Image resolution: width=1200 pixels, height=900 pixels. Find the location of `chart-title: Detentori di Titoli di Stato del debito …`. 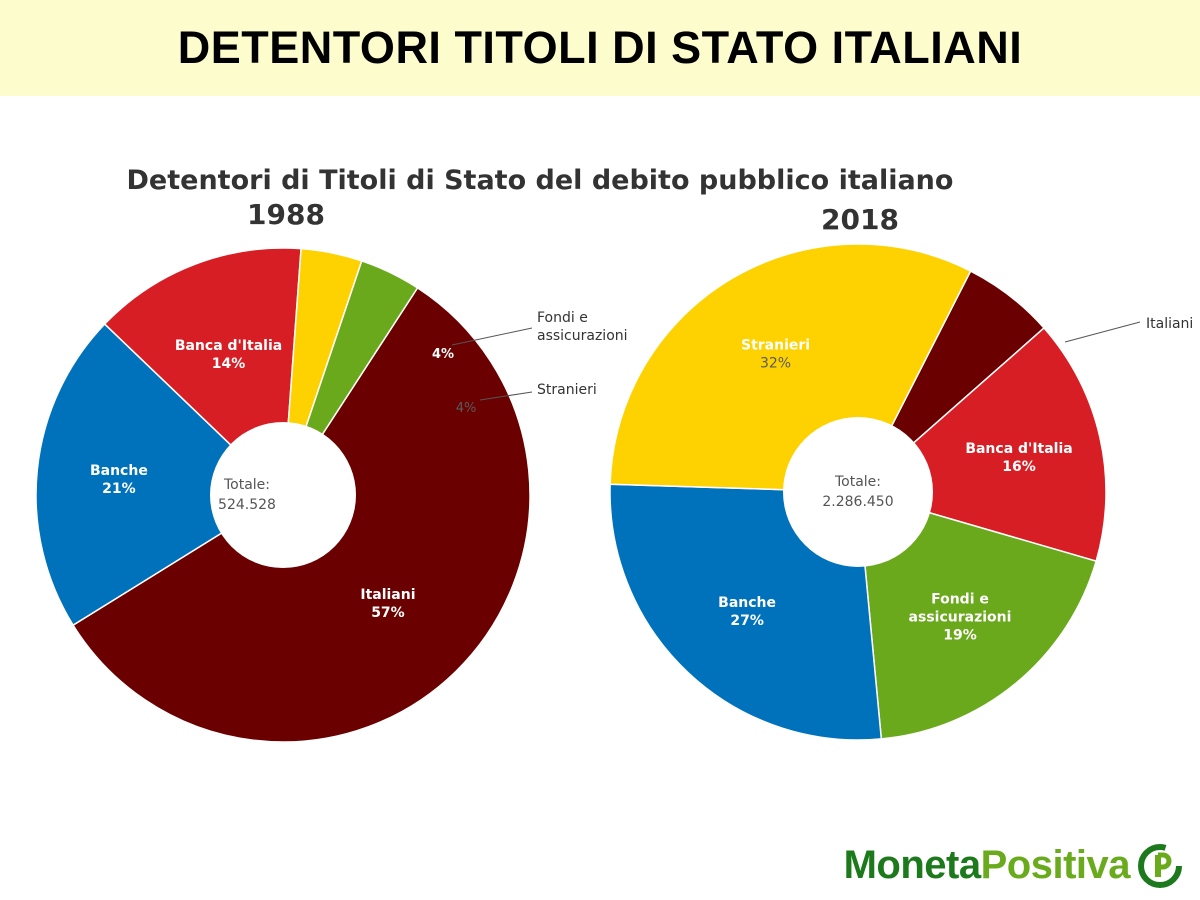

chart-title: Detentori di Titoli di Stato del debito … is located at coordinates (540, 180).